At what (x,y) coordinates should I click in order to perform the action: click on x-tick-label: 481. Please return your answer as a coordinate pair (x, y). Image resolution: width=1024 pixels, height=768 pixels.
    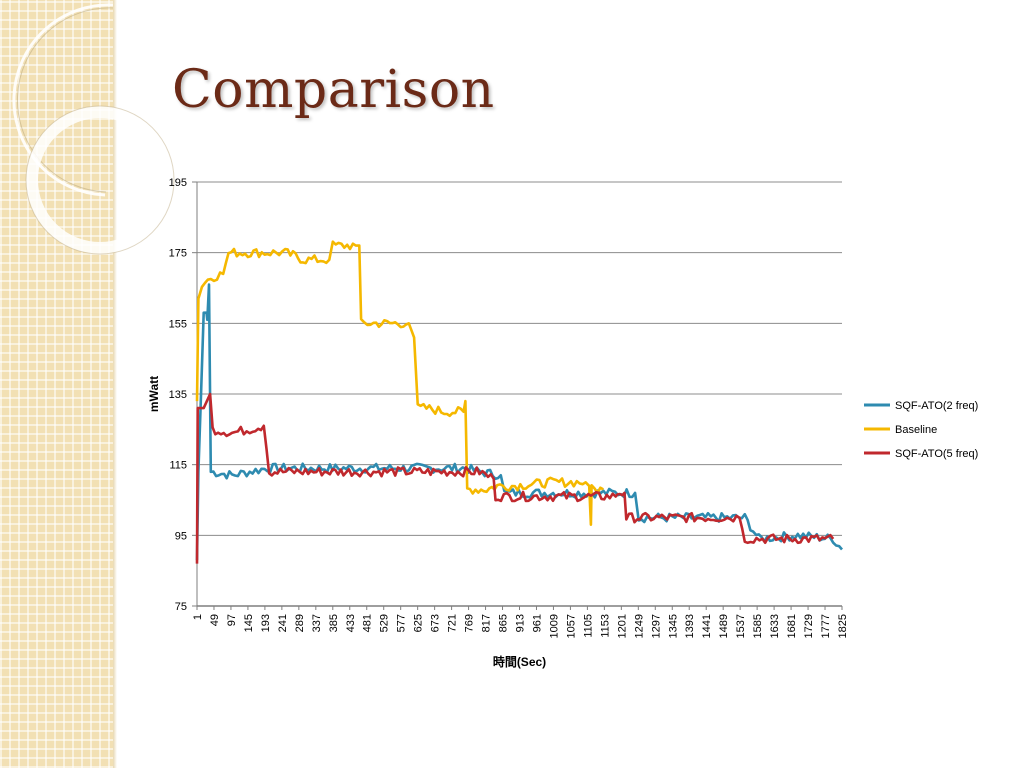
    Looking at the image, I should click on (368, 623).